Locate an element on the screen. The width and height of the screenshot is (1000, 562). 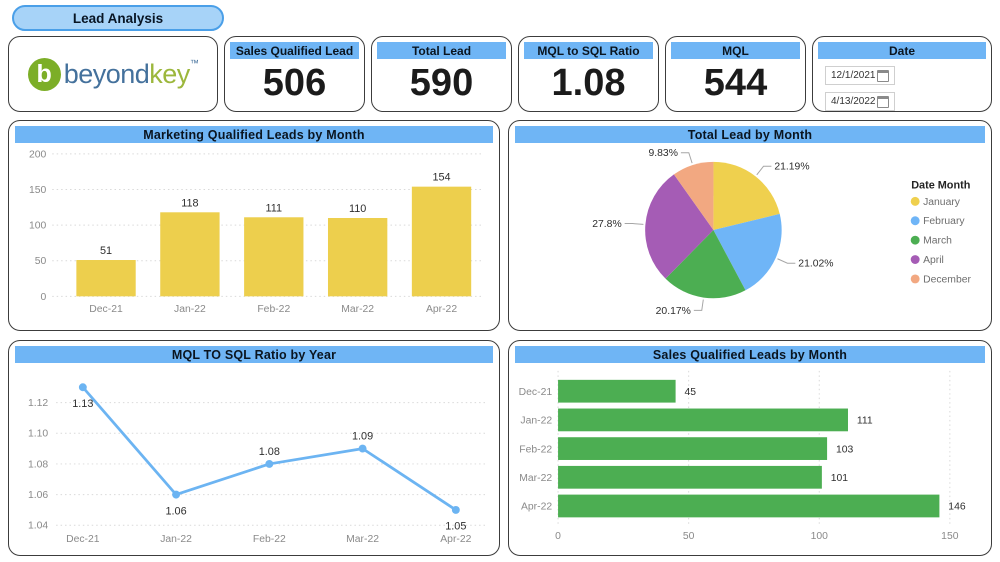
svg-text: March is located at coordinates (937, 241).